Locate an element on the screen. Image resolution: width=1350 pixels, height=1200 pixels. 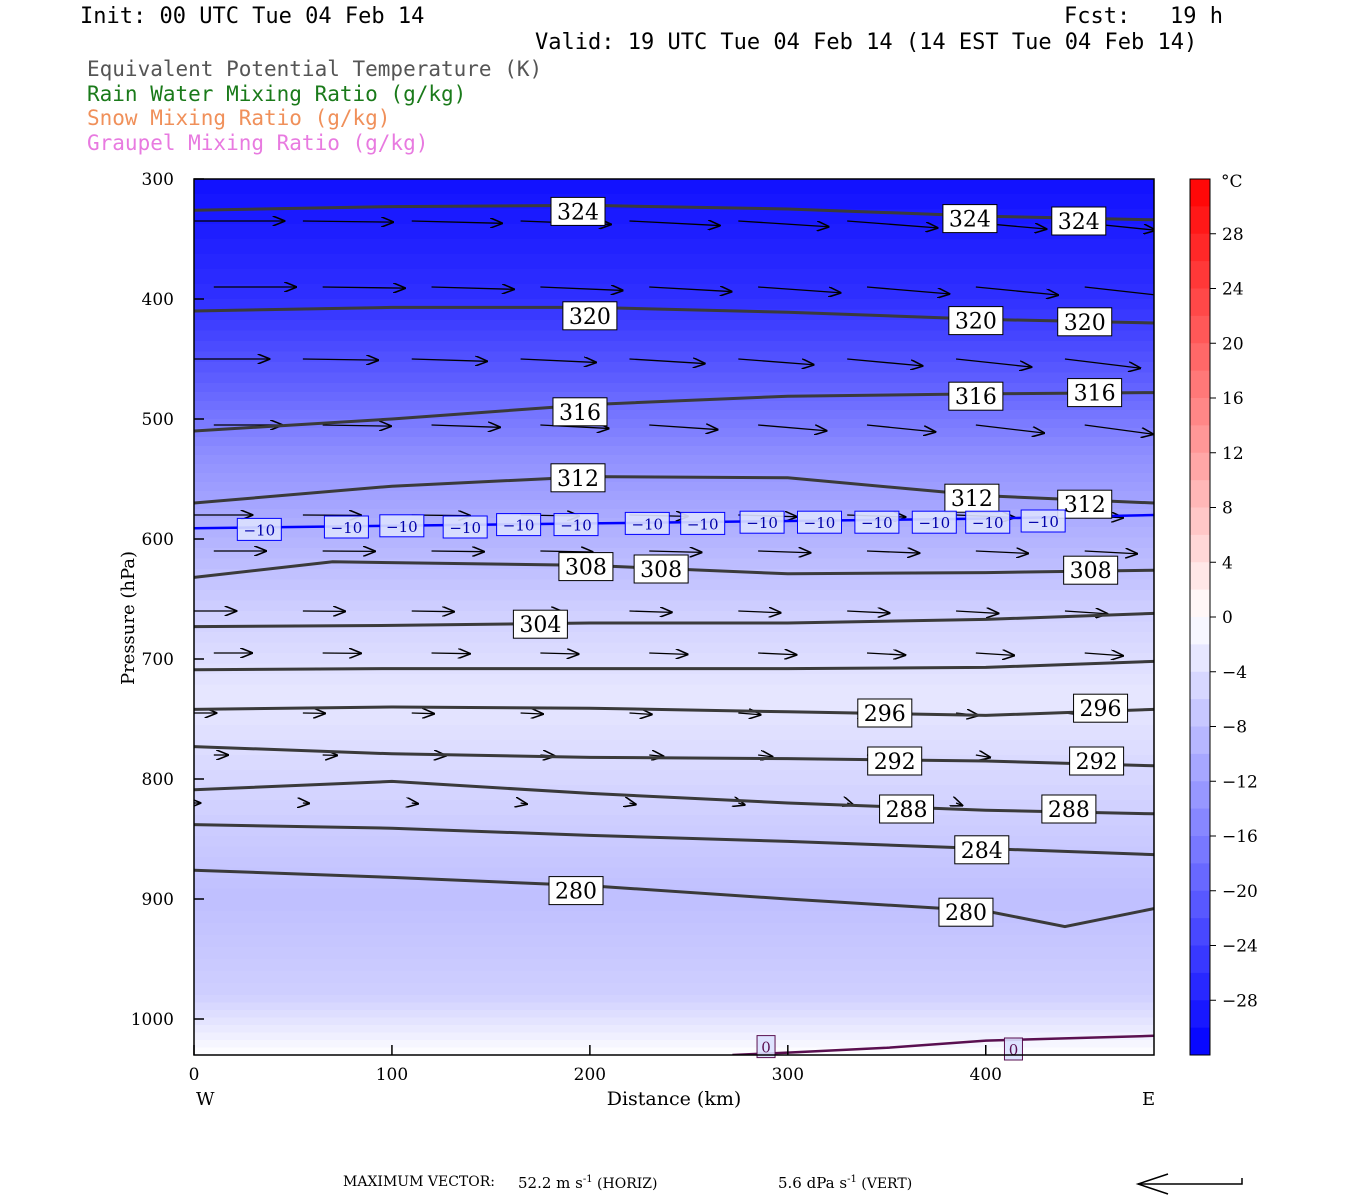
legend-snow: Snow Mixing Ratio (g/kg) is located at coordinates (239, 118).